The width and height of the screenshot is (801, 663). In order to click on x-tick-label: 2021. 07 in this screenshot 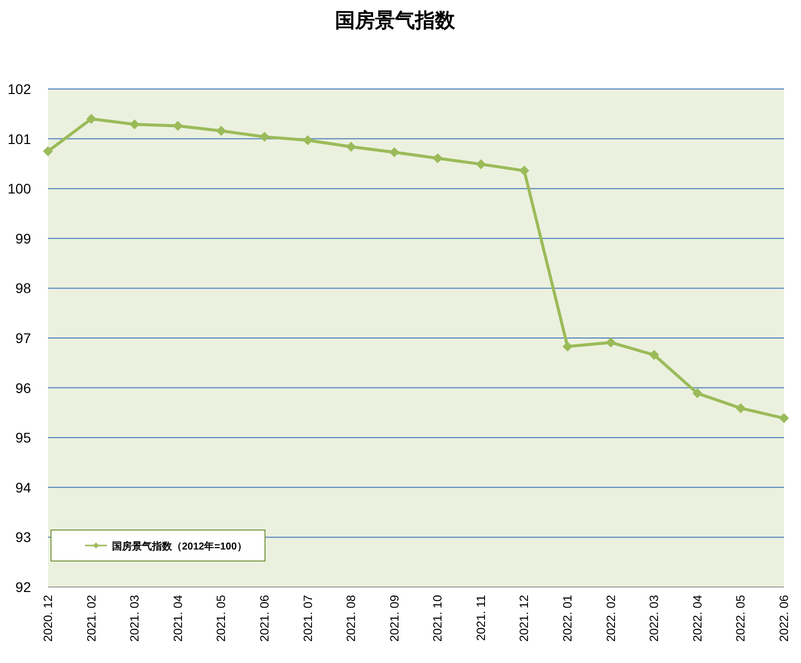, I will do `click(307, 618)`.